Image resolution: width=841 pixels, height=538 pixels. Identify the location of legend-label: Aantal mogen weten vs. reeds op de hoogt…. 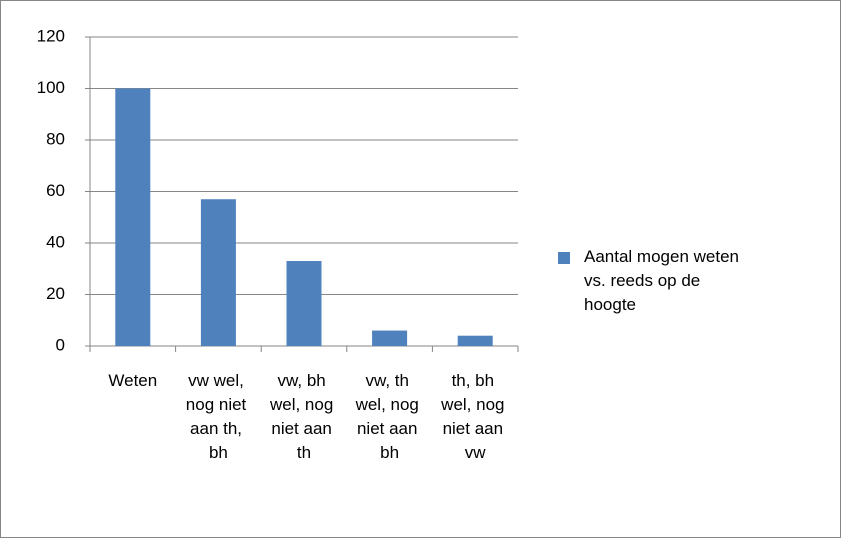
(664, 280).